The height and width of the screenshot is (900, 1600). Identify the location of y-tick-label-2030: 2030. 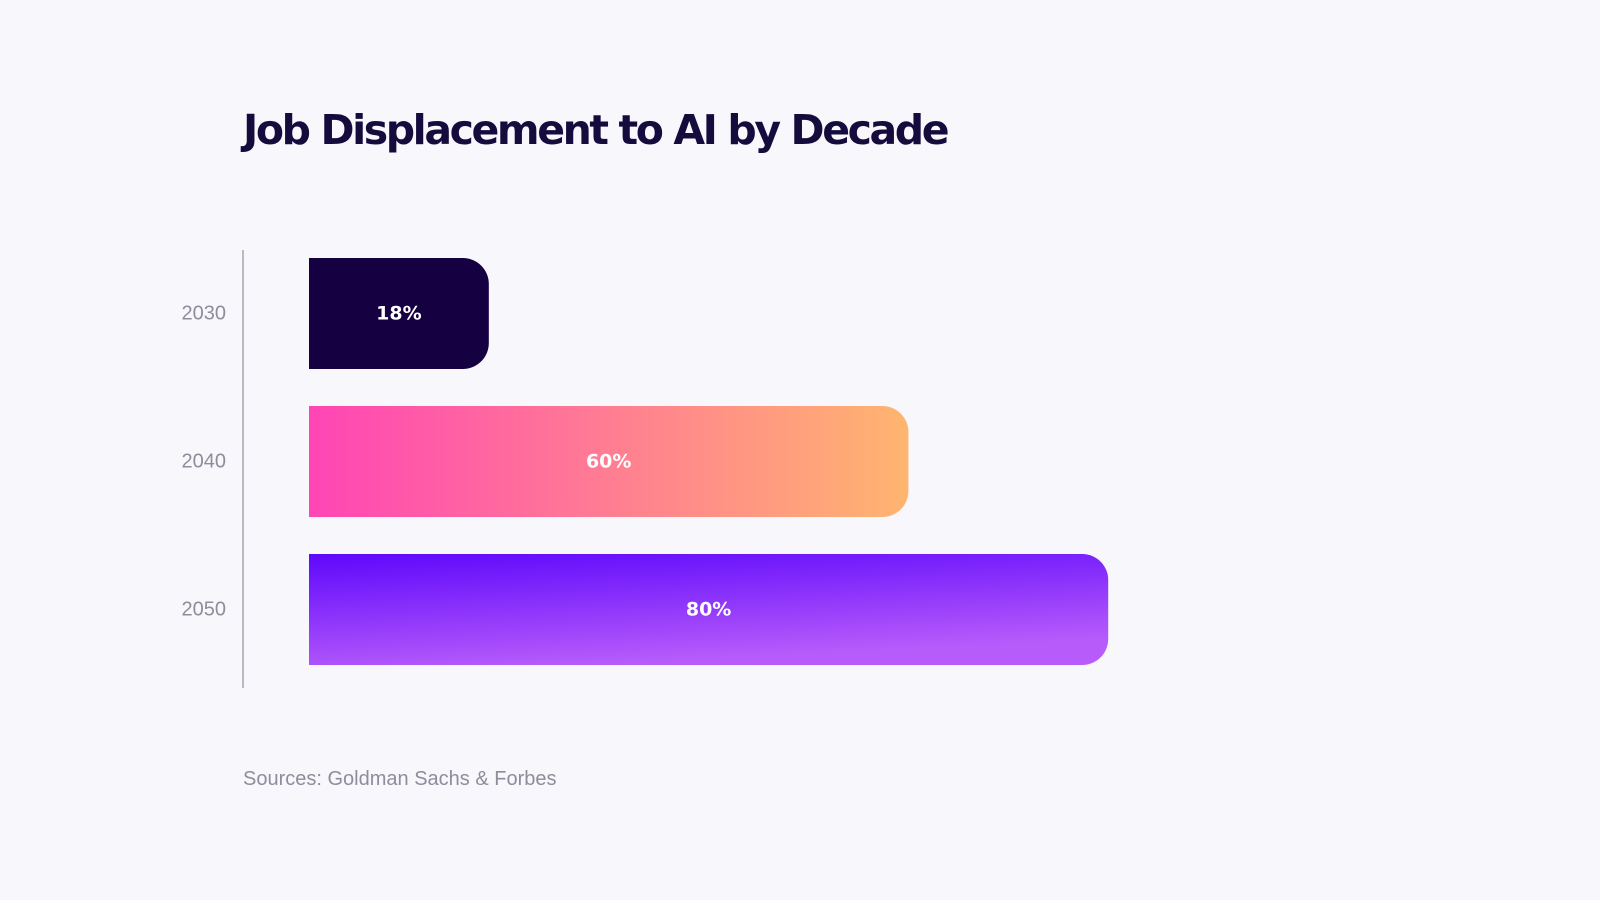
(204, 314).